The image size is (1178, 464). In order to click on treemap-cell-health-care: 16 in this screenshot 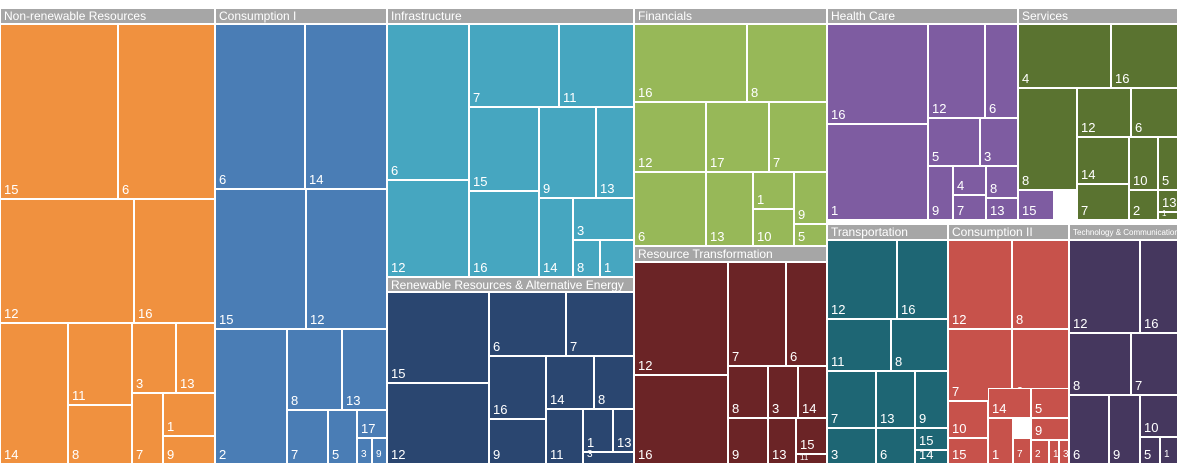, I will do `click(877, 74)`.